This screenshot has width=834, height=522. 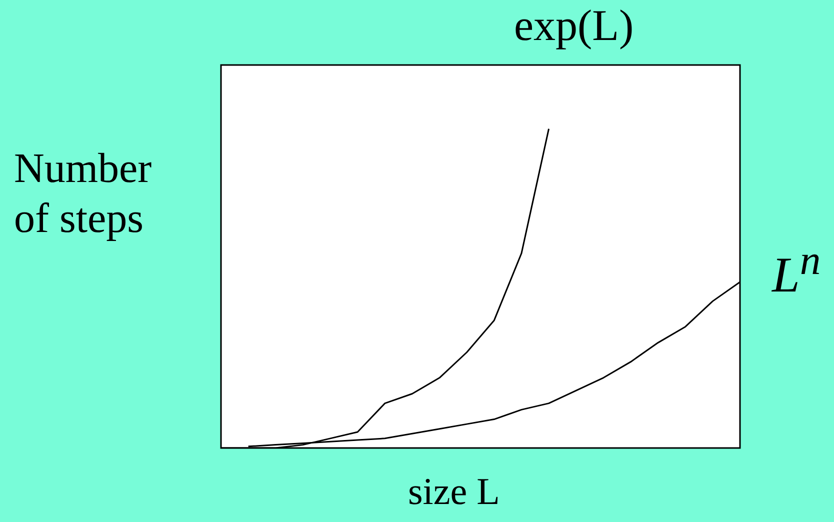 What do you see at coordinates (454, 492) in the screenshot?
I see `x-axis-title: size L` at bounding box center [454, 492].